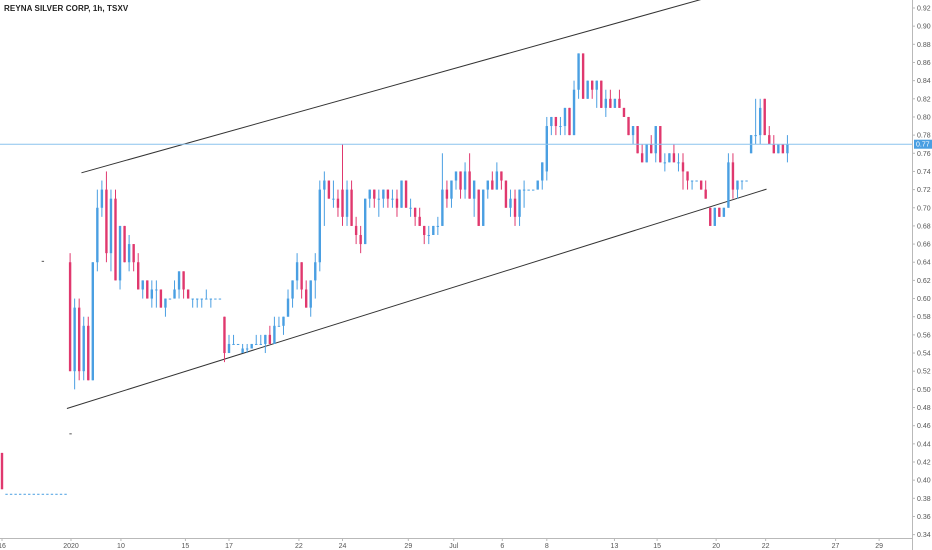  I want to click on x-tick-label: 15, so click(186, 546).